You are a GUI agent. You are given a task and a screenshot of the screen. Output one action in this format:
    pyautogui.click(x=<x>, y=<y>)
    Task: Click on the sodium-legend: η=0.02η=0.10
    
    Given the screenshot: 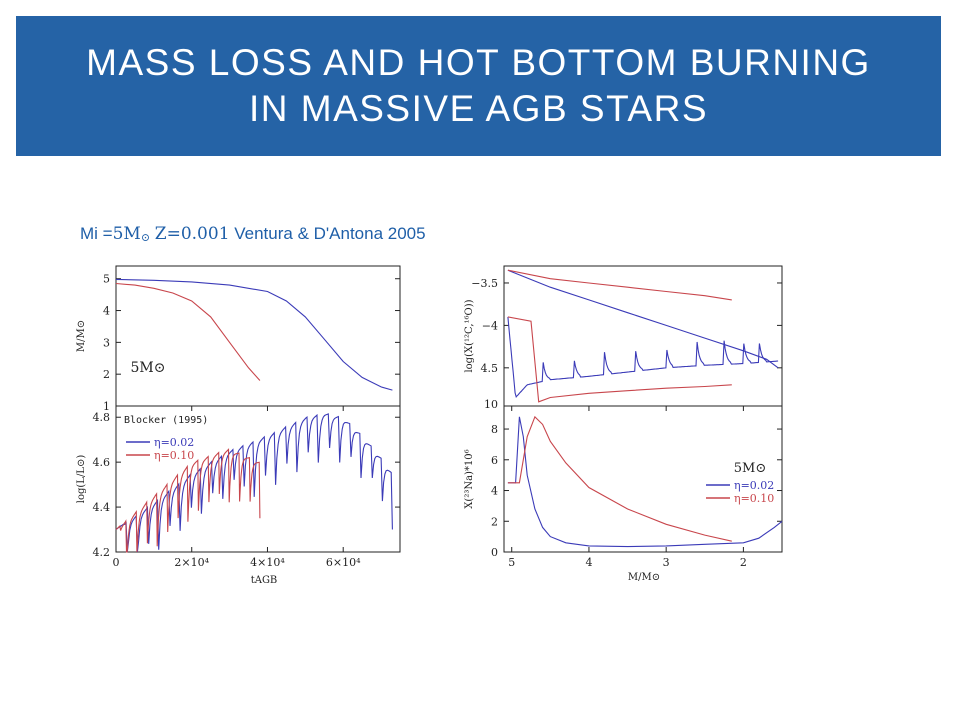 What is the action you would take?
    pyautogui.click(x=740, y=492)
    